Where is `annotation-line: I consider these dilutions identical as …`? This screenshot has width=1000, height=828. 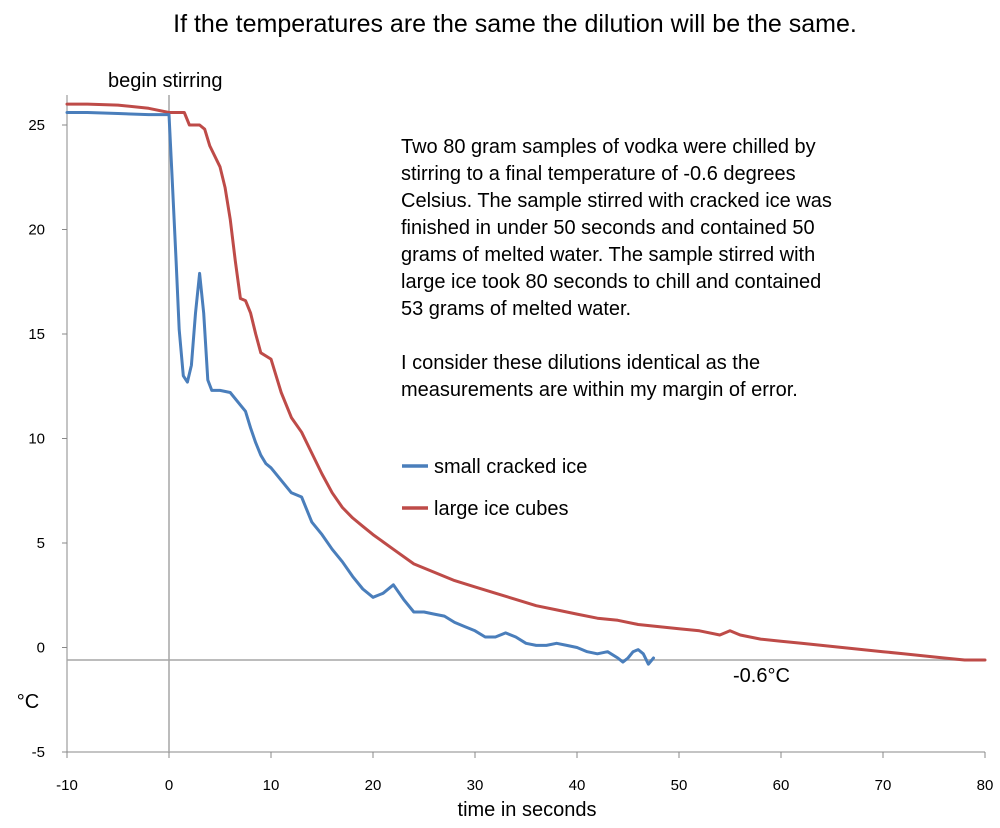
annotation-line: I consider these dilutions identical as … is located at coordinates (580, 363).